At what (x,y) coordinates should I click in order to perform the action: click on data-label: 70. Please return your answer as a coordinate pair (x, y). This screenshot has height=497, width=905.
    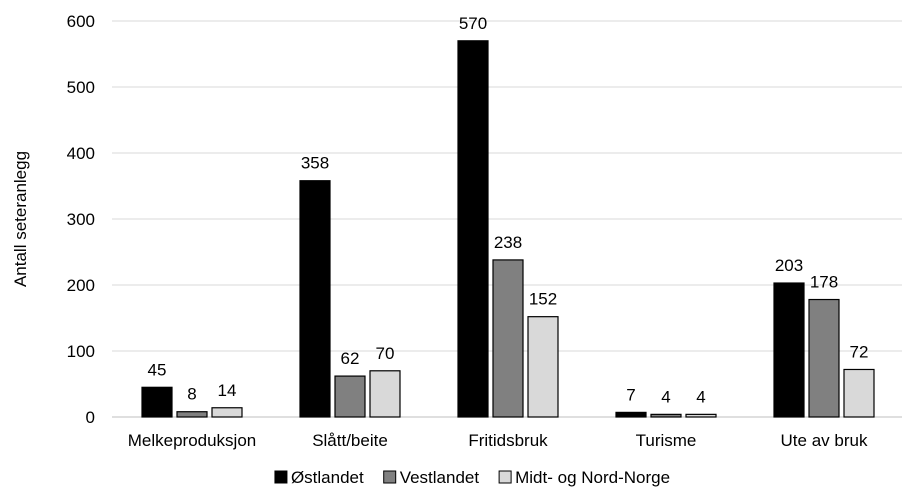
    Looking at the image, I should click on (385, 353).